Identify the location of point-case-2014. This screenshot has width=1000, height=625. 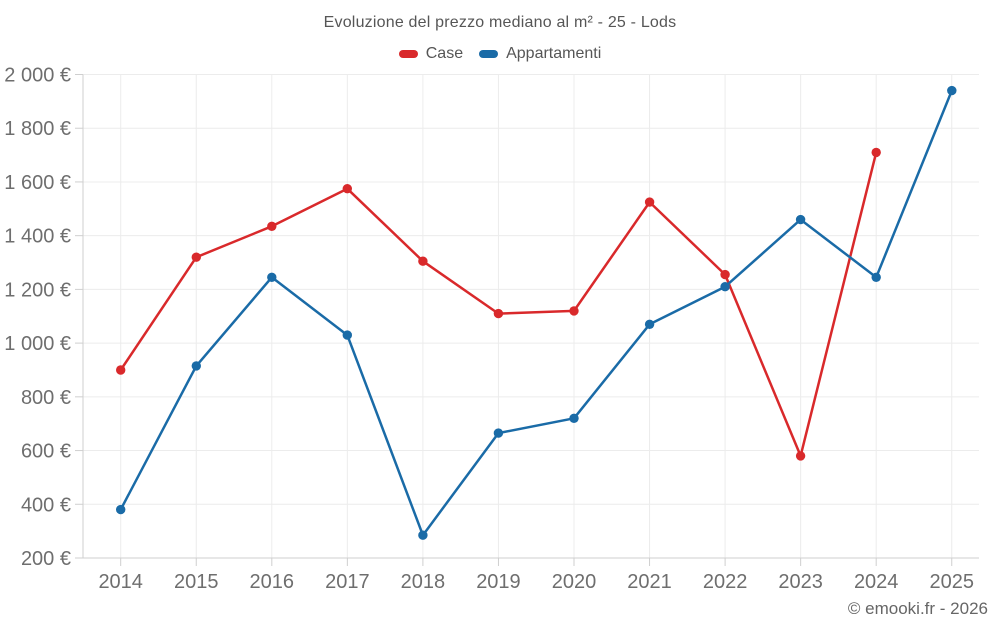
(121, 370).